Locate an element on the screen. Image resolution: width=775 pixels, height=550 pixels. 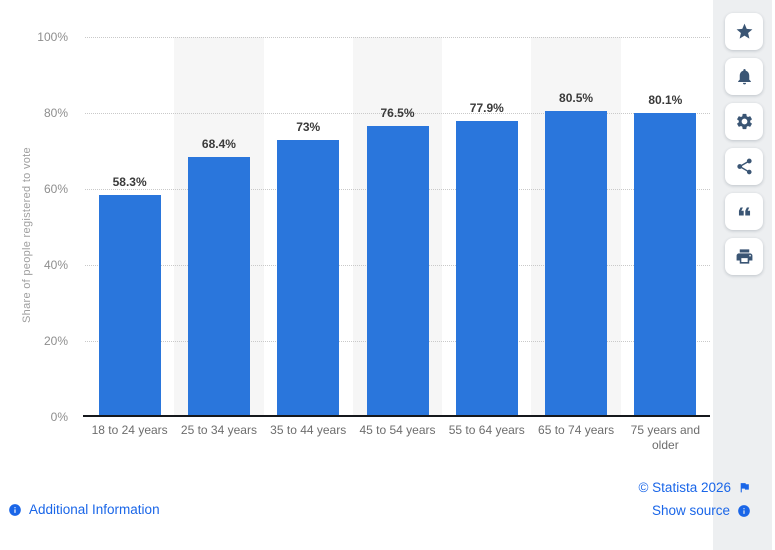
y-tick-label: 80% is located at coordinates (55, 113).